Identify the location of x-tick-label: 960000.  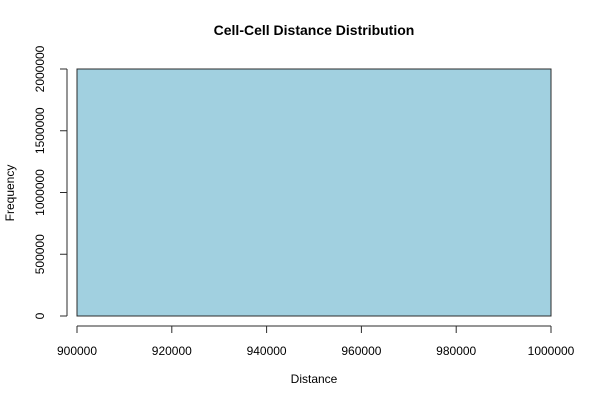
(361, 351).